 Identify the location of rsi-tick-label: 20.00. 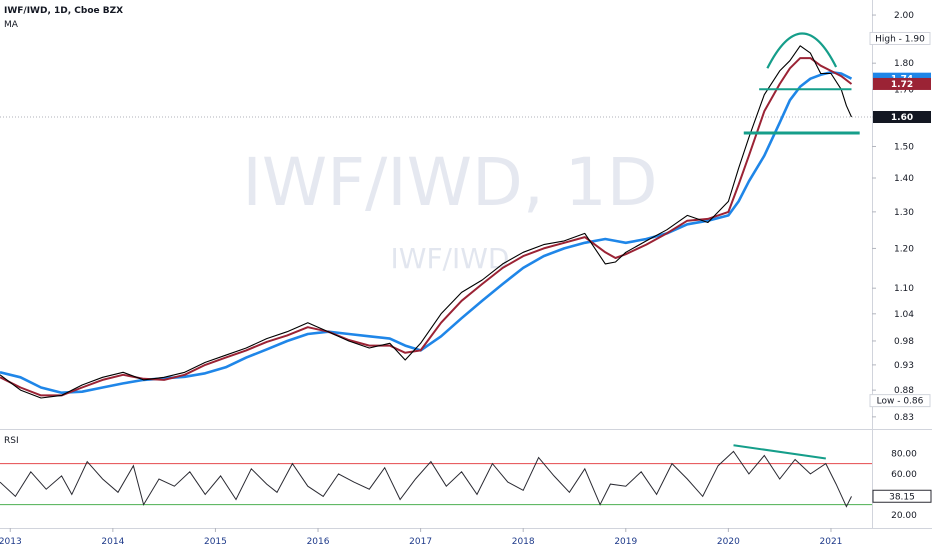
(904, 516).